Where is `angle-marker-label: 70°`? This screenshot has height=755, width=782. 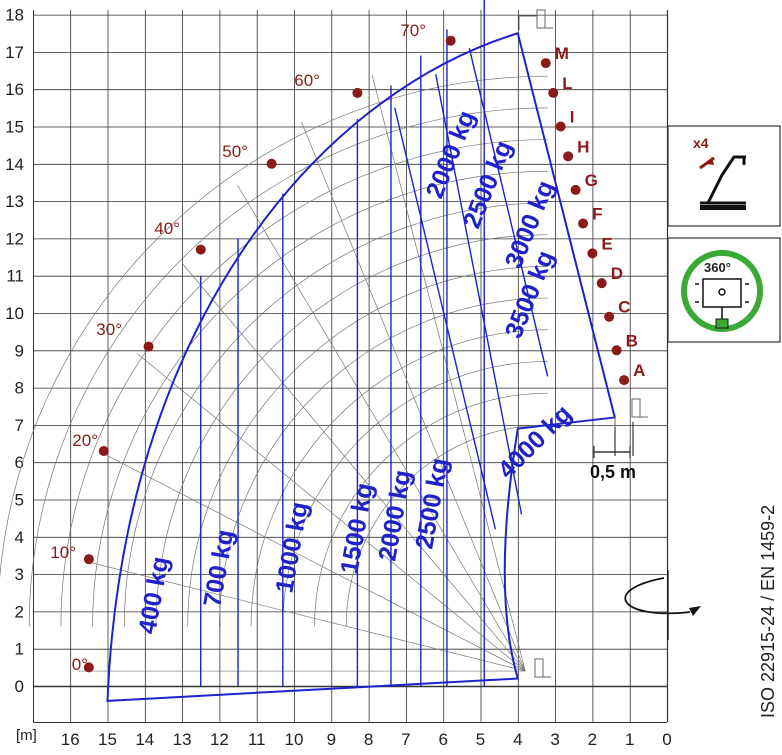 angle-marker-label: 70° is located at coordinates (413, 30).